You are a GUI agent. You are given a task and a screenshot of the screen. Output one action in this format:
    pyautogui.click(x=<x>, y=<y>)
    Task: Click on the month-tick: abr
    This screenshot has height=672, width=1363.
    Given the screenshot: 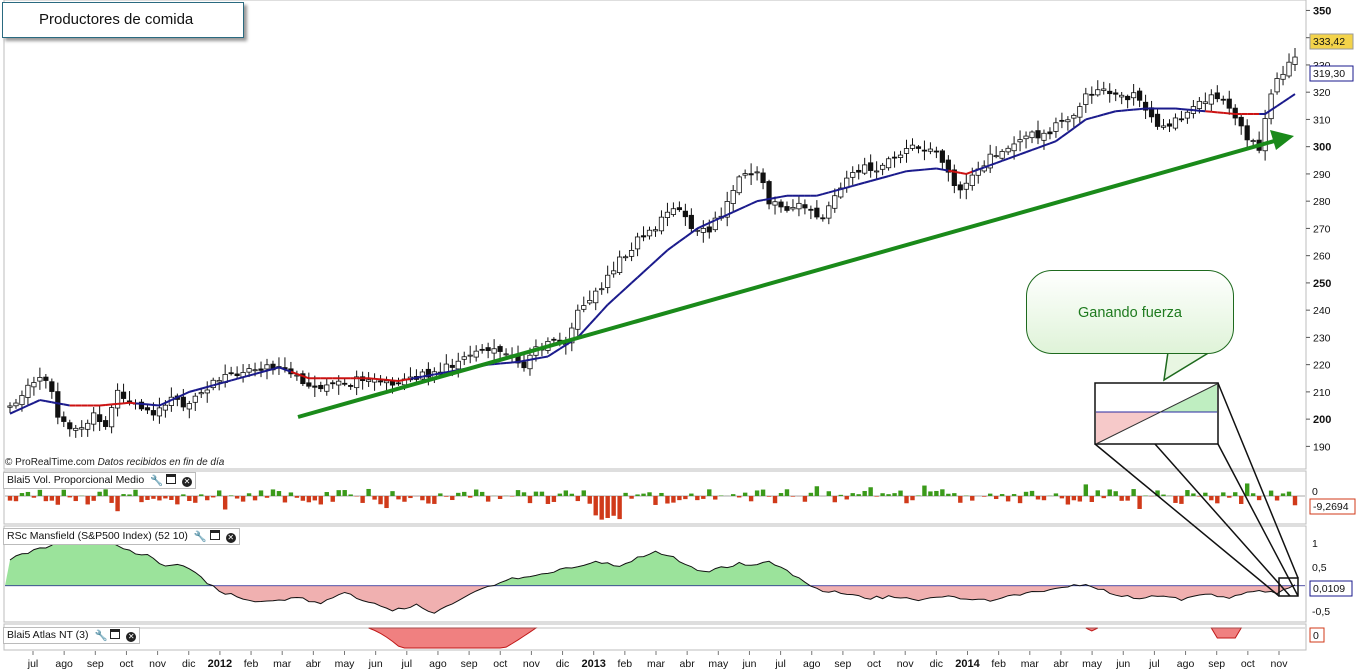 What is the action you would take?
    pyautogui.click(x=1061, y=664)
    